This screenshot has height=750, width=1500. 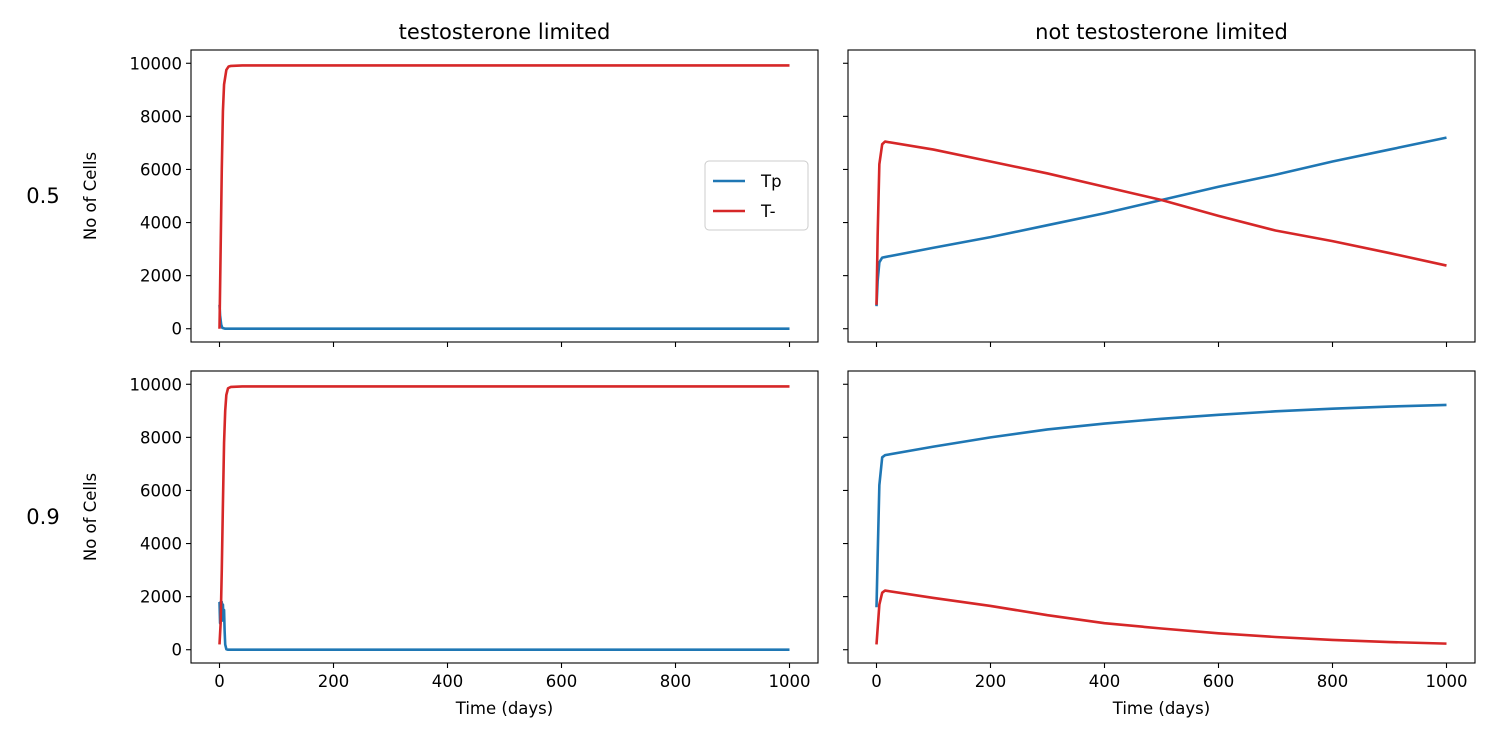 What do you see at coordinates (1161, 32) in the screenshot?
I see `panel-title: not testosterone limited` at bounding box center [1161, 32].